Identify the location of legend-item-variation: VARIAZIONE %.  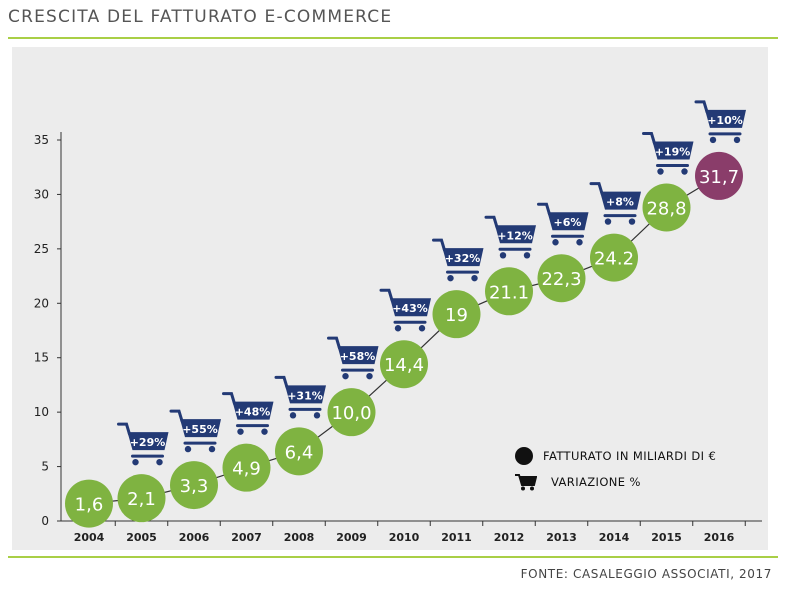
(615, 482).